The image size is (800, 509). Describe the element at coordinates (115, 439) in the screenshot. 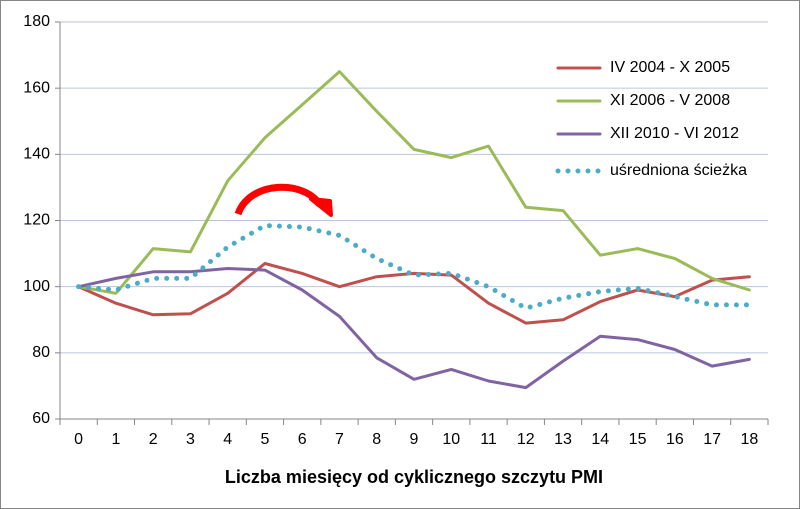

I see `x-tick-label: 1` at that location.